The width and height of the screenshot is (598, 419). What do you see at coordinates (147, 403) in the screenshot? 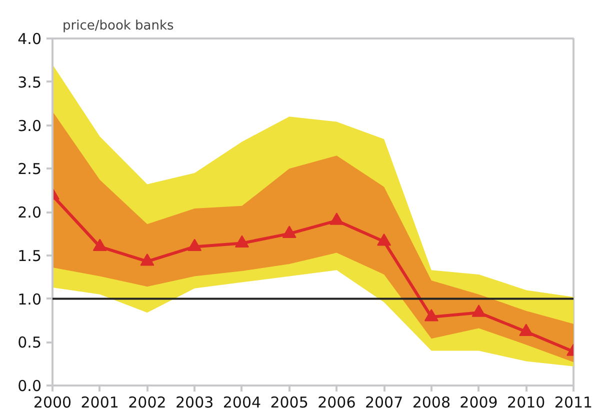
I see `x-tick-label: 2002` at bounding box center [147, 403].